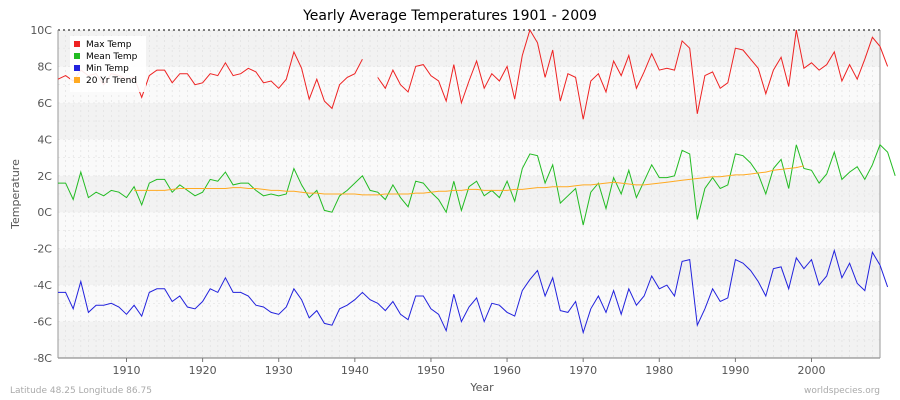 Image resolution: width=900 pixels, height=400 pixels. What do you see at coordinates (112, 57) in the screenshot?
I see `legend-label: Mean Temp` at bounding box center [112, 57].